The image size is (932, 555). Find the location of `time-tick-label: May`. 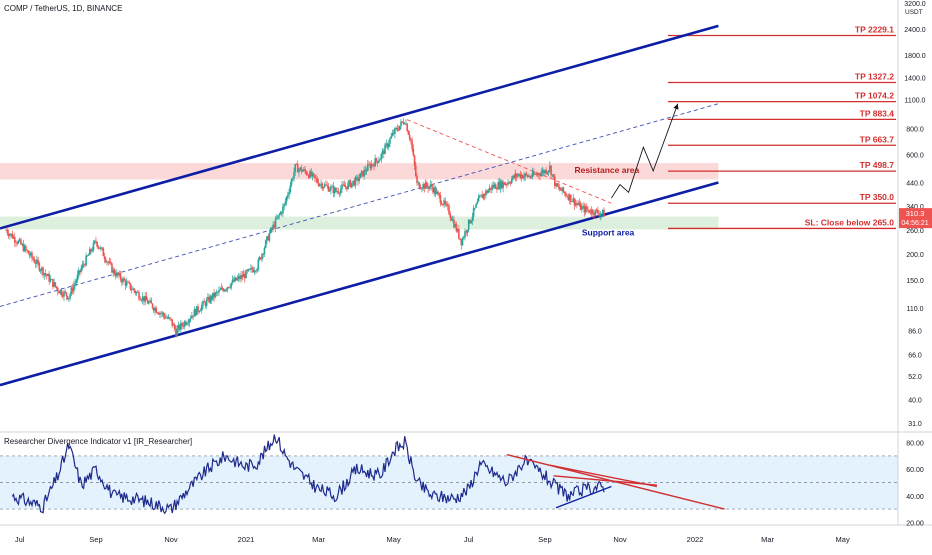

time-tick-label: May is located at coordinates (394, 539).